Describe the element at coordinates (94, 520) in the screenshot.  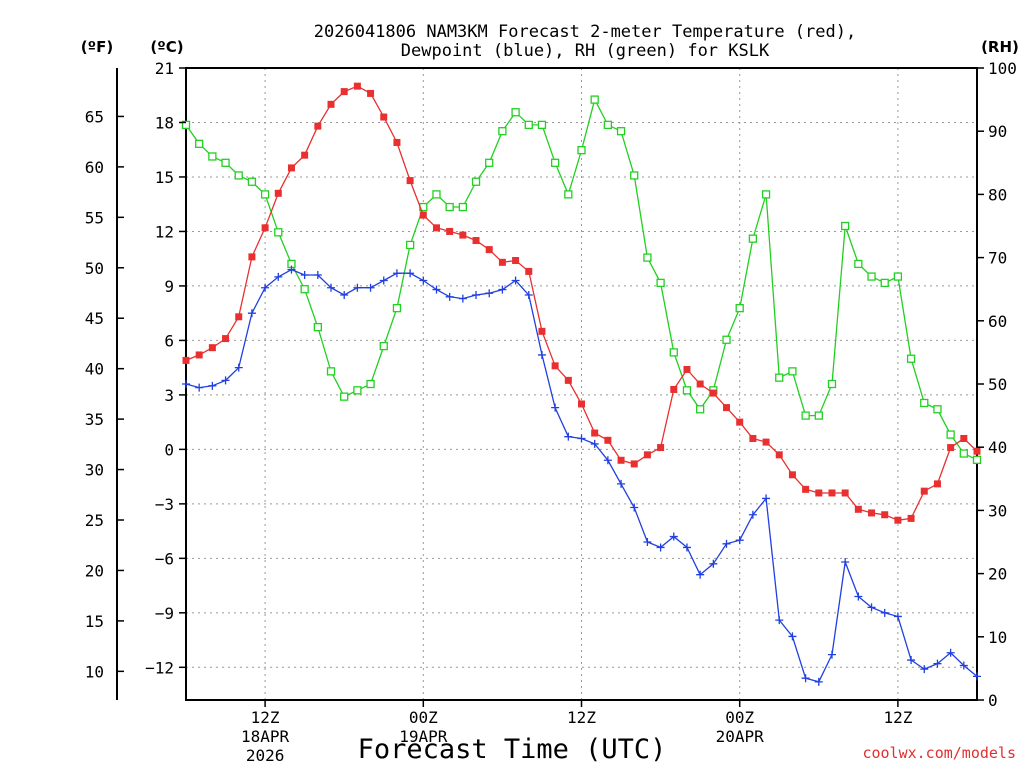
I see `fahrenheit-tick-label: 25` at that location.